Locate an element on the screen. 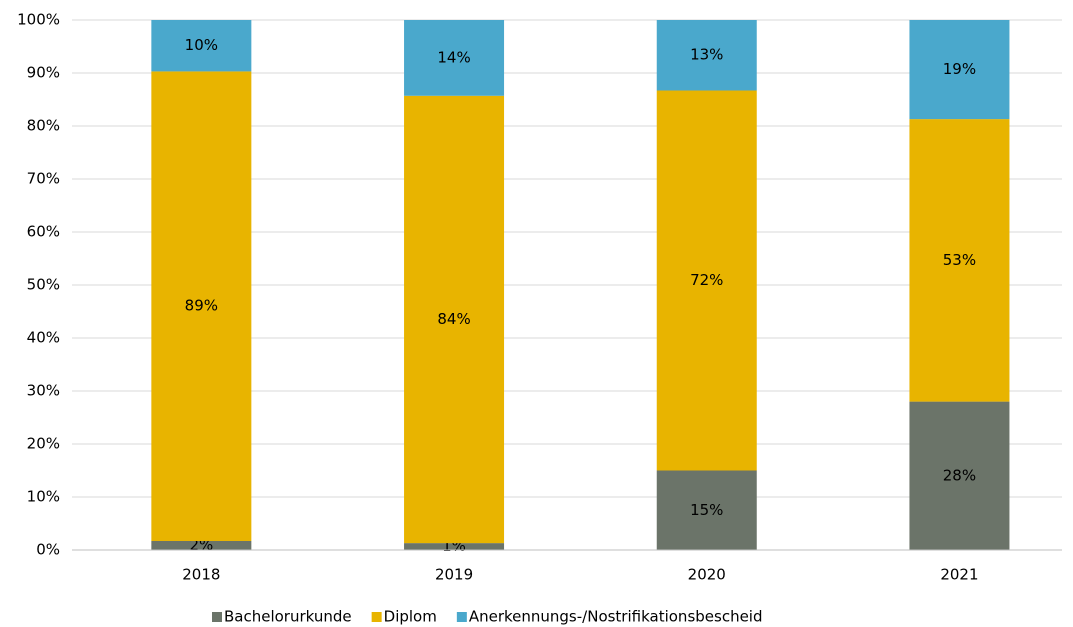 The height and width of the screenshot is (627, 1073). data-label: 72% is located at coordinates (706, 280).